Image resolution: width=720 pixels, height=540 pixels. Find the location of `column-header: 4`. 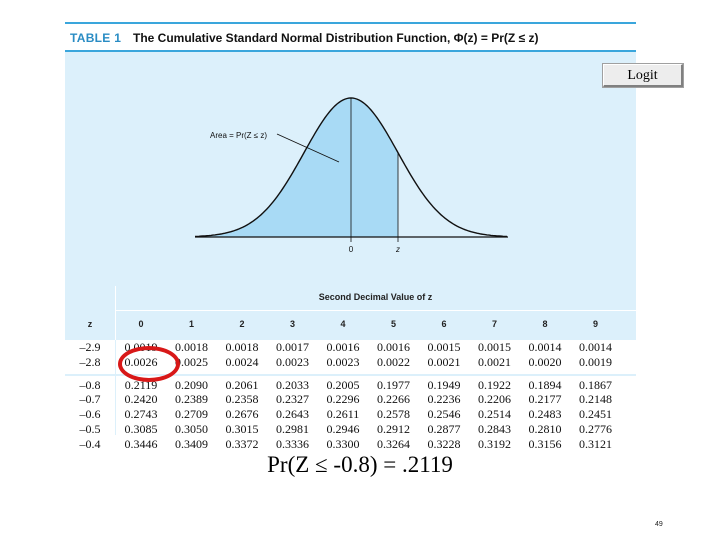

column-header: 4 is located at coordinates (343, 324).